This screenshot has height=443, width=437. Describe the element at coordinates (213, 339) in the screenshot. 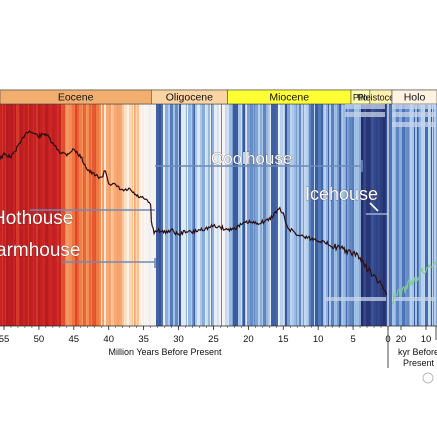

I see `x-tick-label: 25` at that location.